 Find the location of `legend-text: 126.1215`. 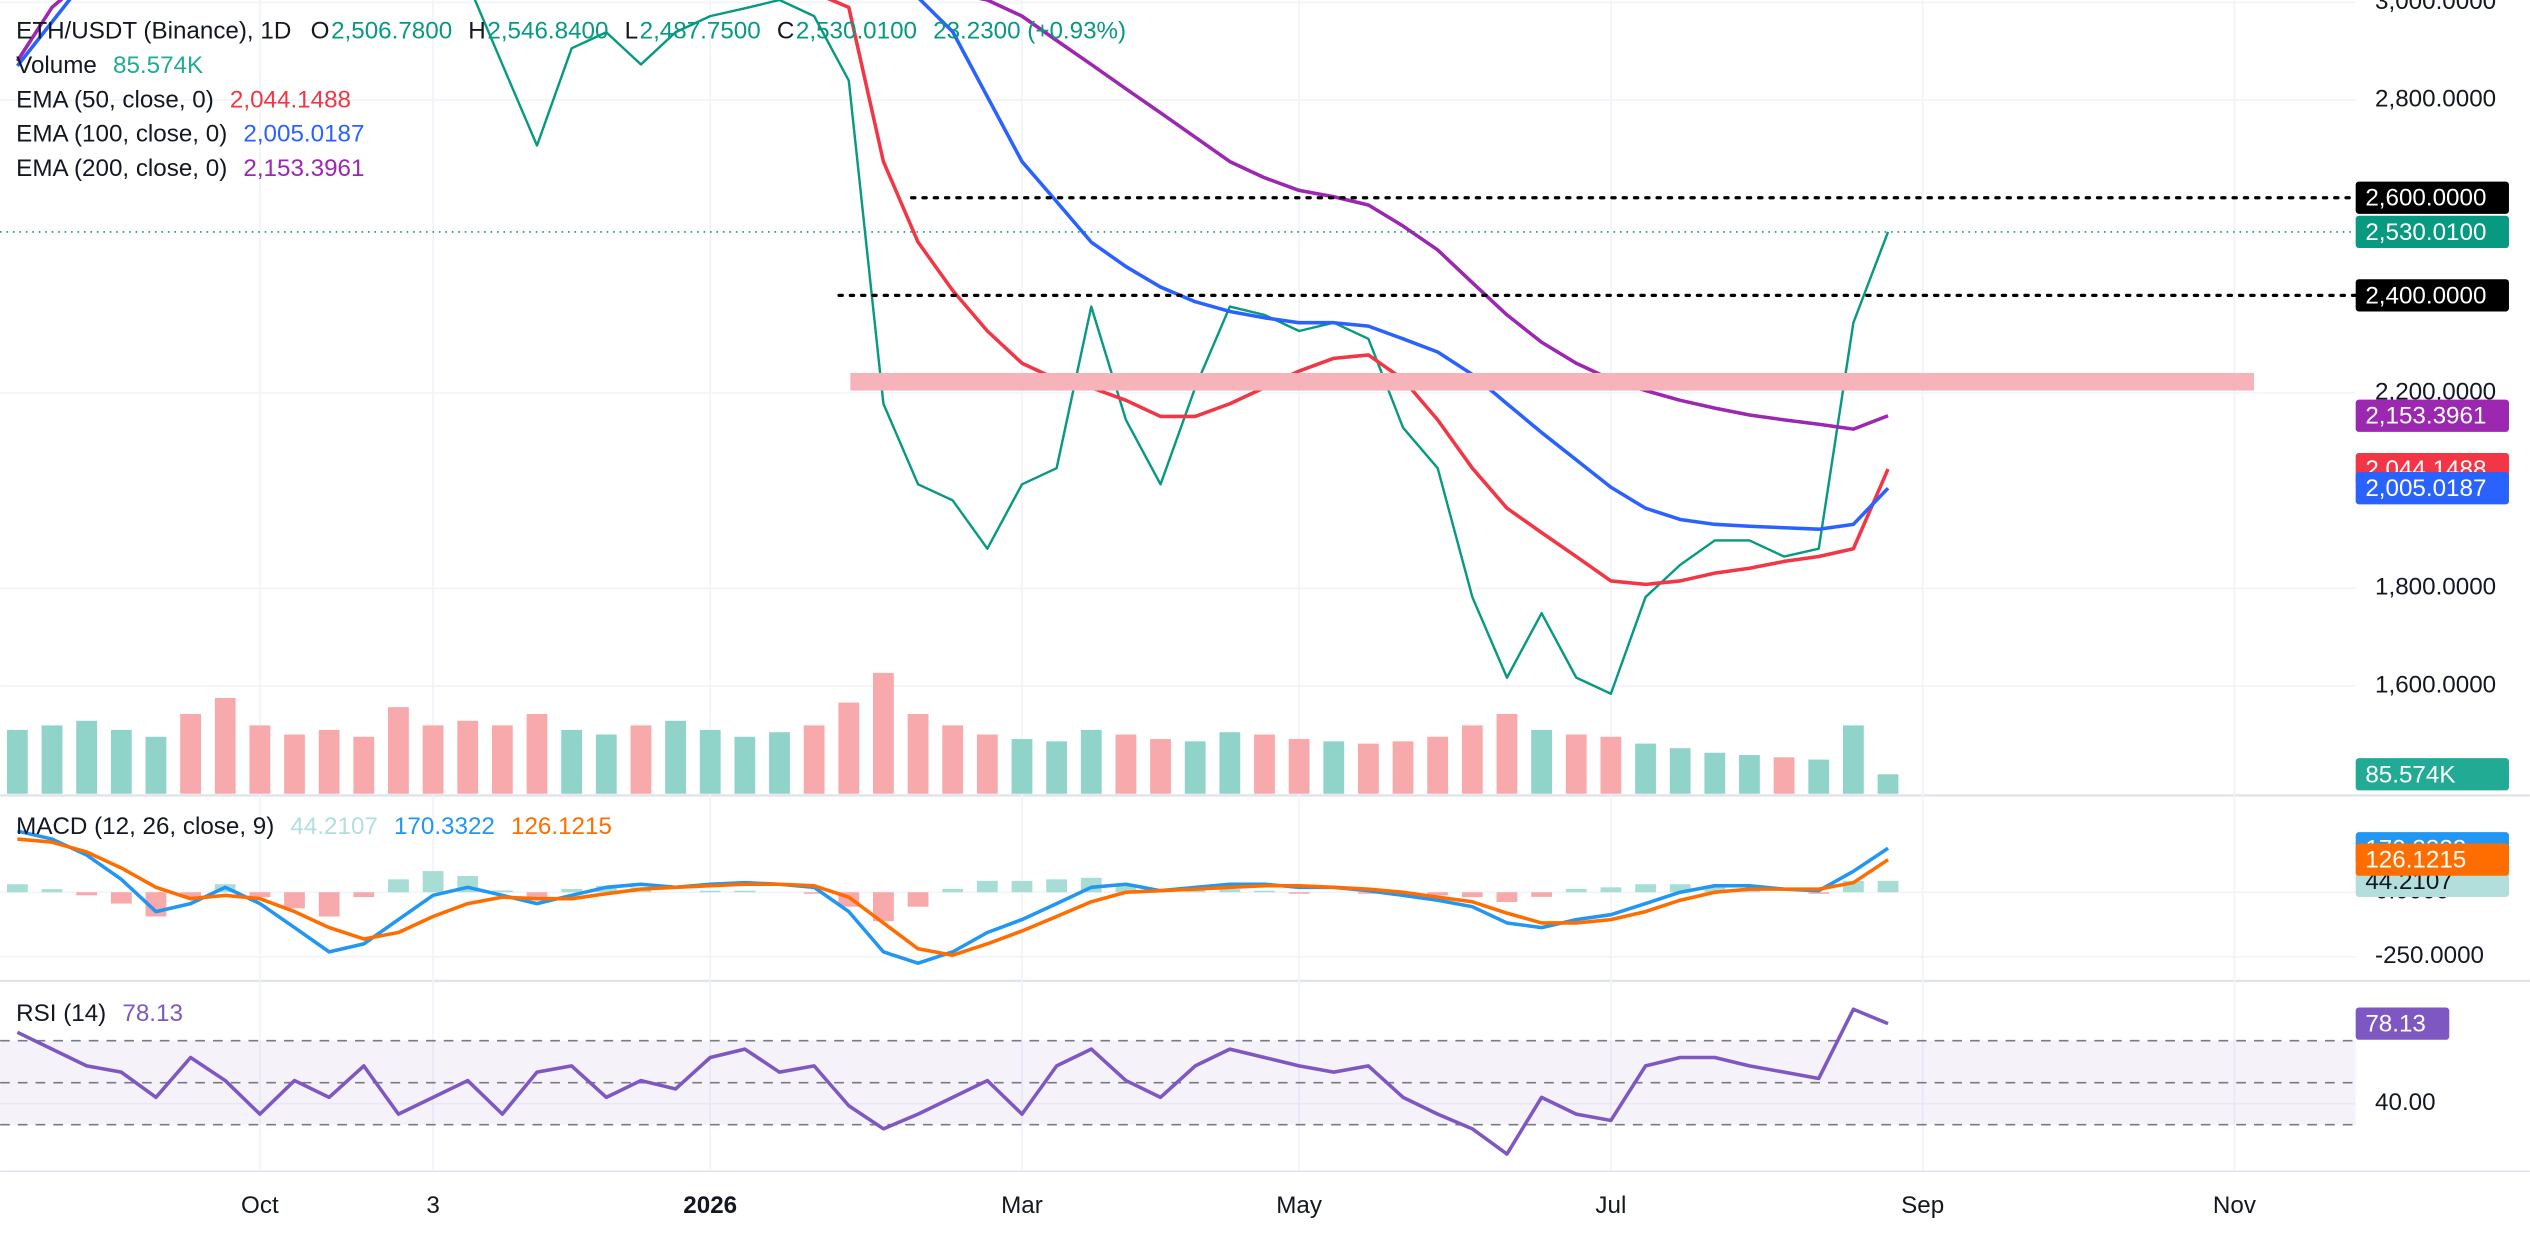

legend-text: 126.1215 is located at coordinates (561, 826).